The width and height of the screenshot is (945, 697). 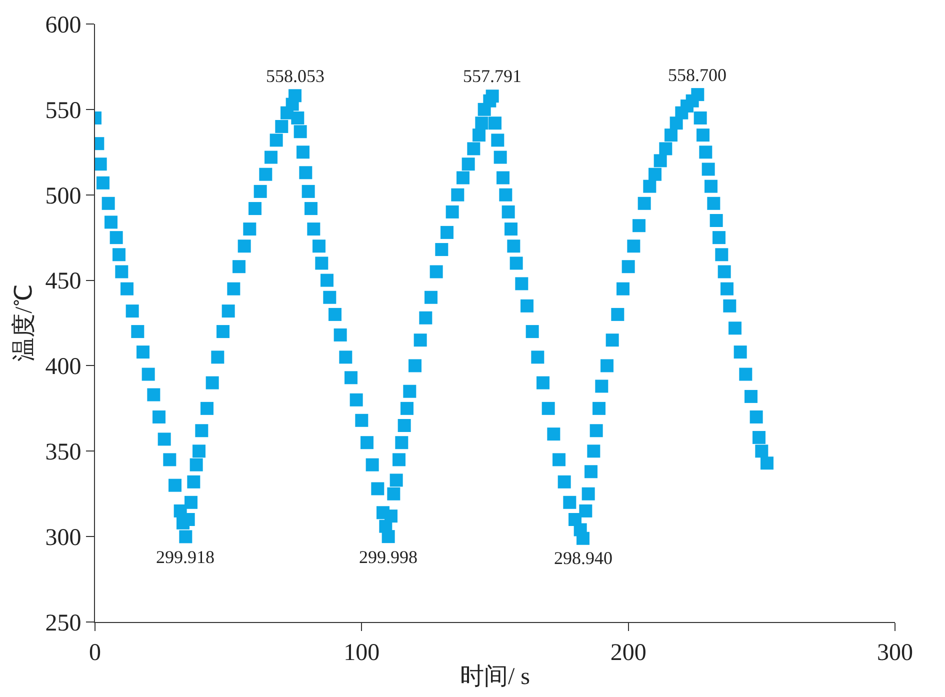 What do you see at coordinates (63, 537) in the screenshot?
I see `y-tick-label: 300` at bounding box center [63, 537].